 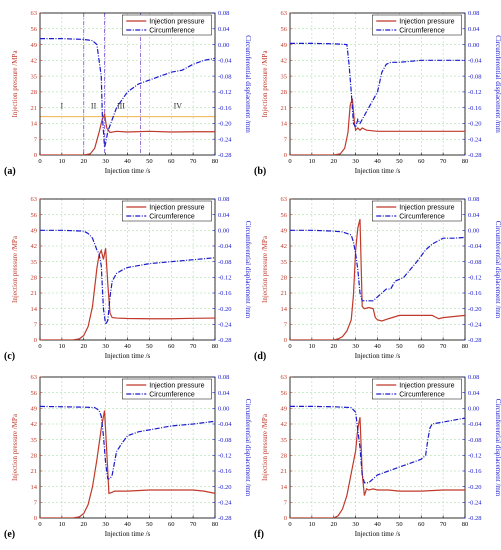 I want to click on y-tick-label: 0, so click(x=285, y=155).